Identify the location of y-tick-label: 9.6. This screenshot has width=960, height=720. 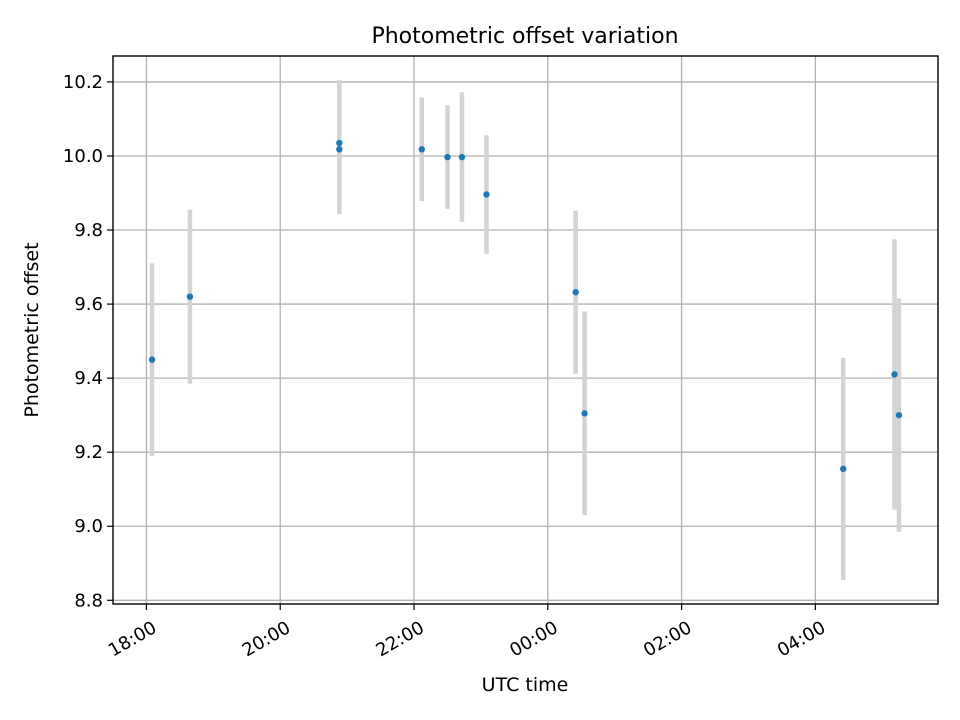
(88, 304).